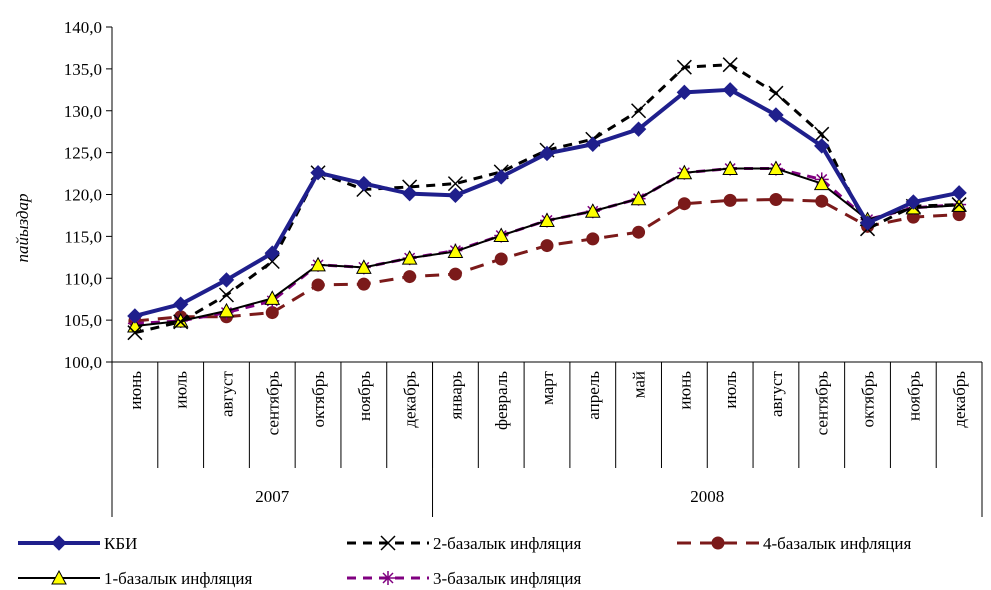 Image resolution: width=991 pixels, height=590 pixels. Describe the element at coordinates (707, 496) in the screenshot. I see `year-label: 2008` at that location.